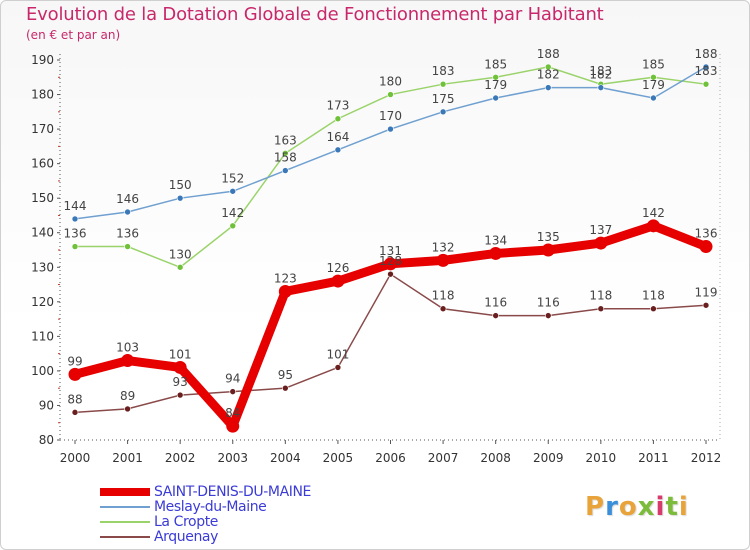 This screenshot has height=550, width=750. I want to click on series-2-label-2008: 185, so click(495, 64).